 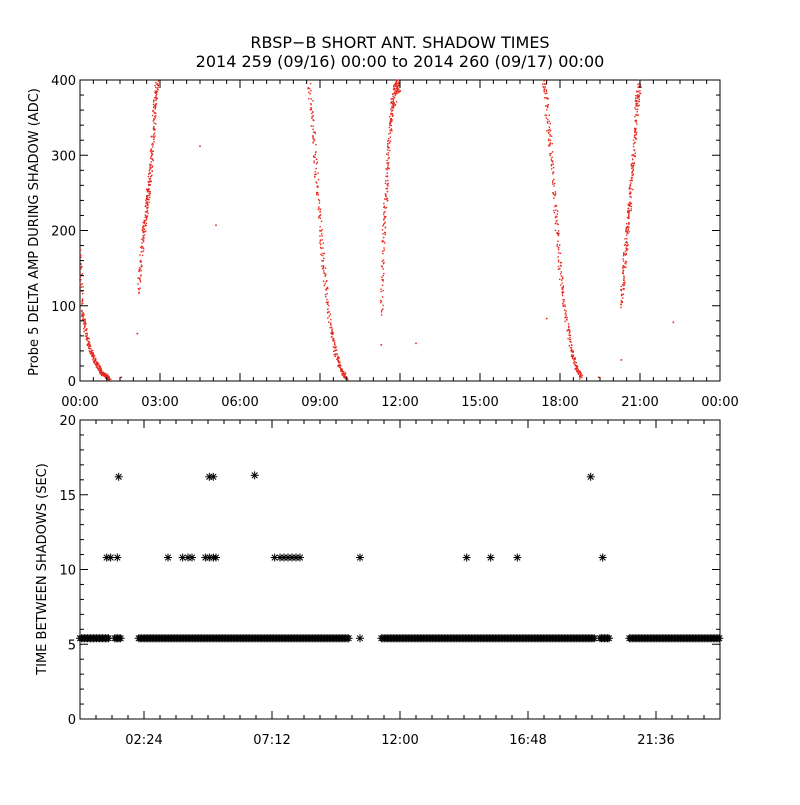 I want to click on bottom-data-point, so click(x=490, y=557).